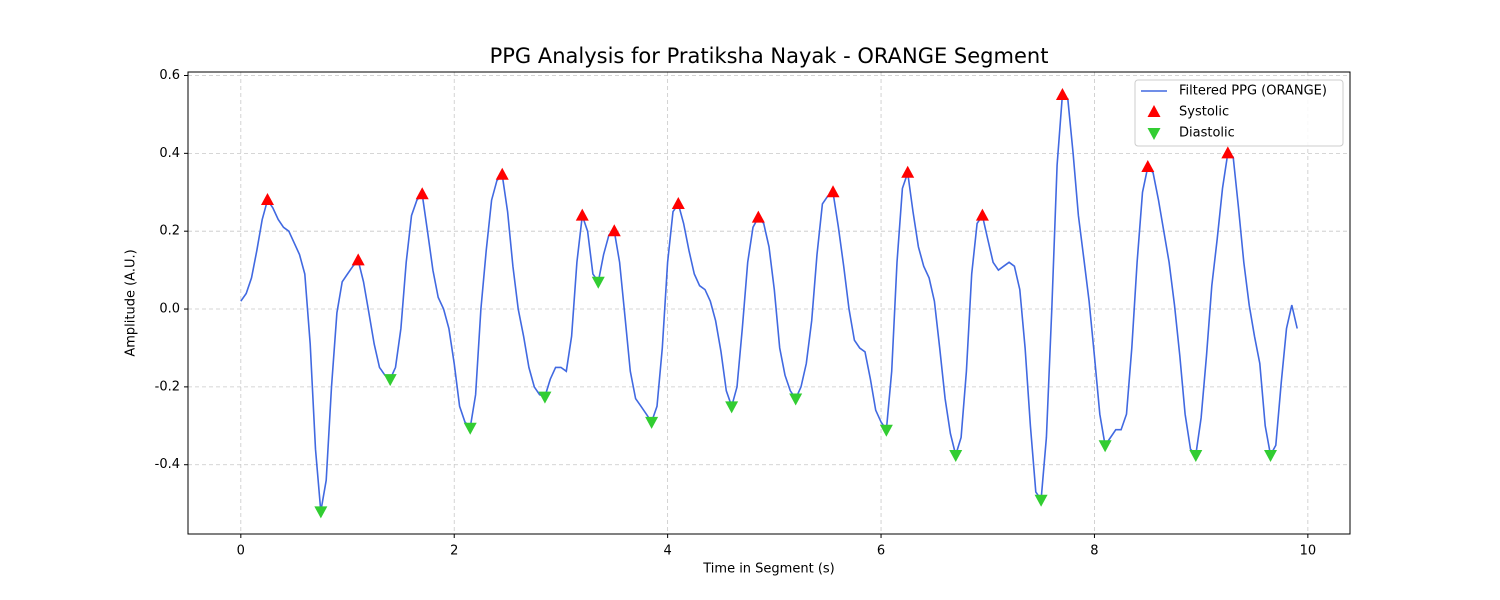 The image size is (1500, 600). Describe the element at coordinates (768, 569) in the screenshot. I see `x-axis-label: Time in Segment (s)` at that location.